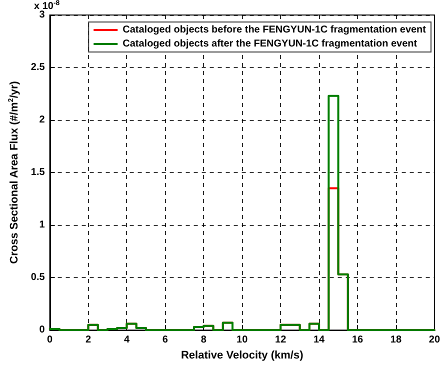 The image size is (443, 366). I want to click on x-tick-label: 12, so click(281, 340).